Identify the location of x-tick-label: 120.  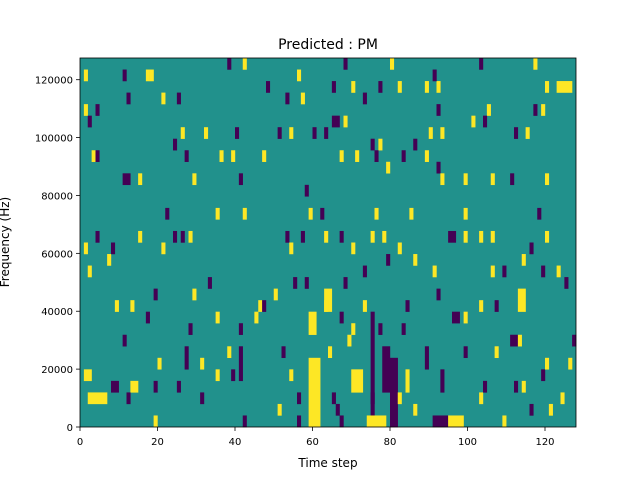
(544, 442).